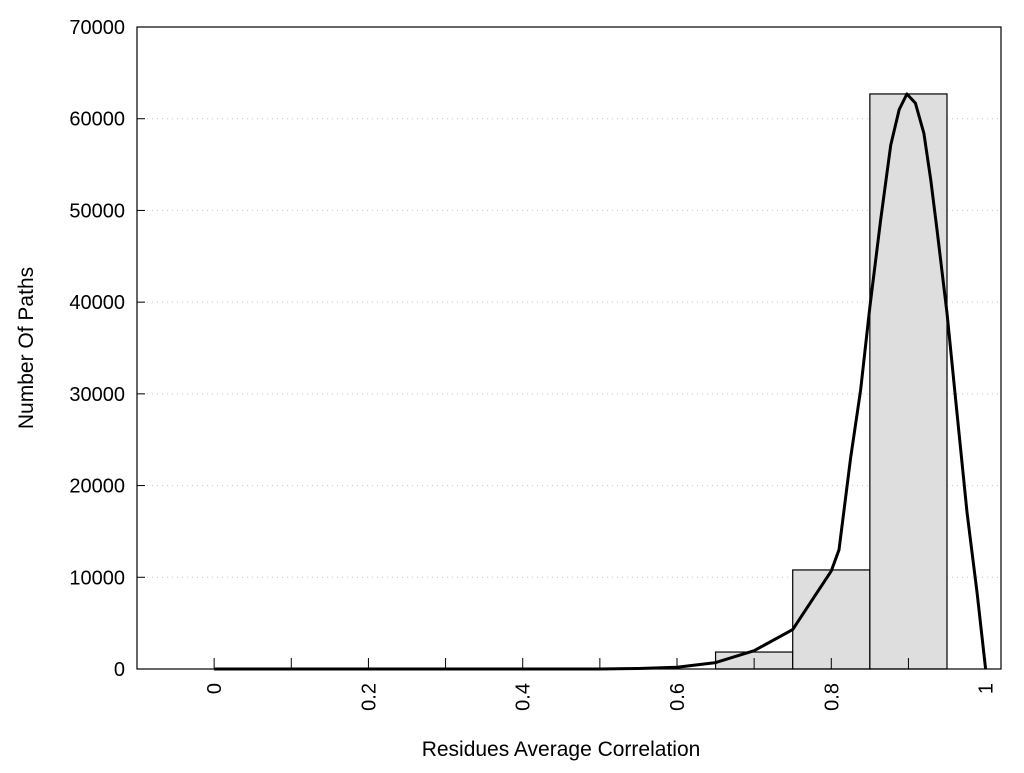 The width and height of the screenshot is (1024, 773). I want to click on x-tick-label: 0.4, so click(524, 697).